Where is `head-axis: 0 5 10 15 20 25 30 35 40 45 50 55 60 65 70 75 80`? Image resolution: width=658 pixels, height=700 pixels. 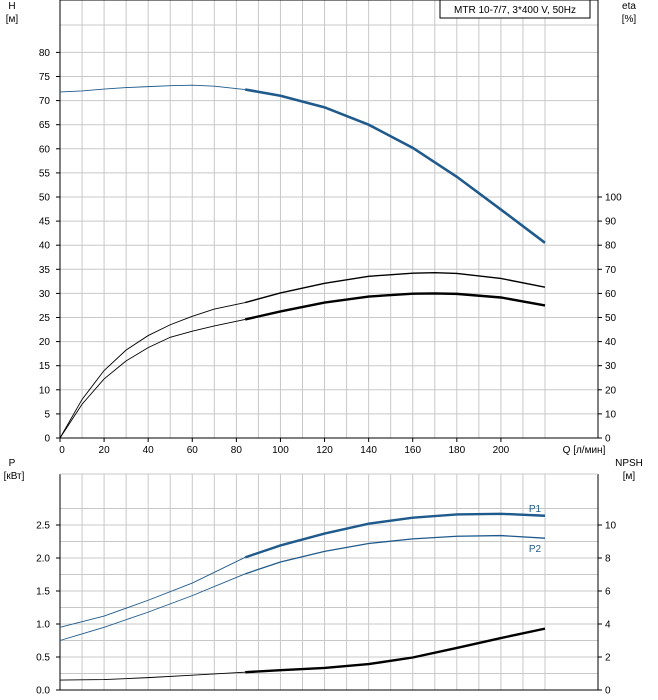 head-axis: 0 5 10 15 20 25 30 35 40 45 50 55 60 65 70 75 80 is located at coordinates (49, 246).